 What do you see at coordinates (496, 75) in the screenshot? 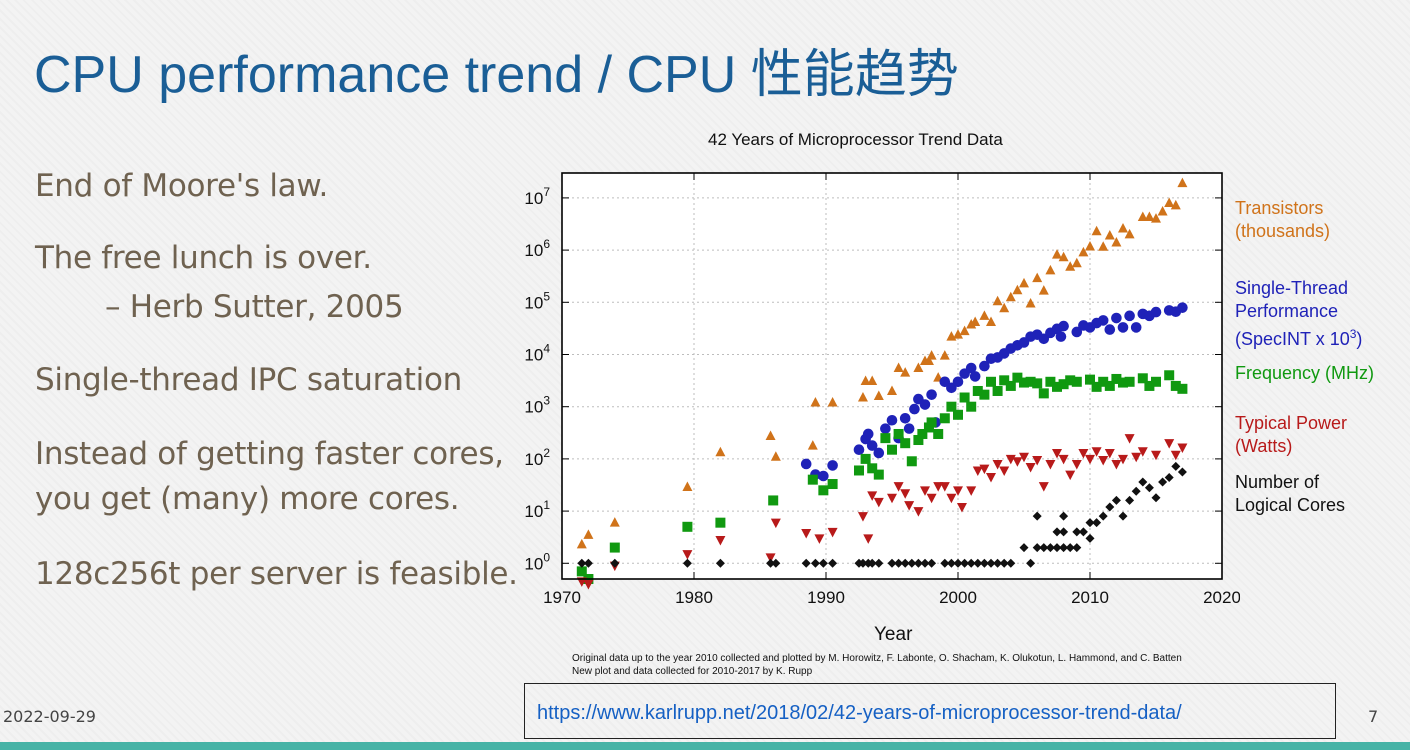
I see `slide-title: CPU performance trend / CPU 性能趋势` at bounding box center [496, 75].